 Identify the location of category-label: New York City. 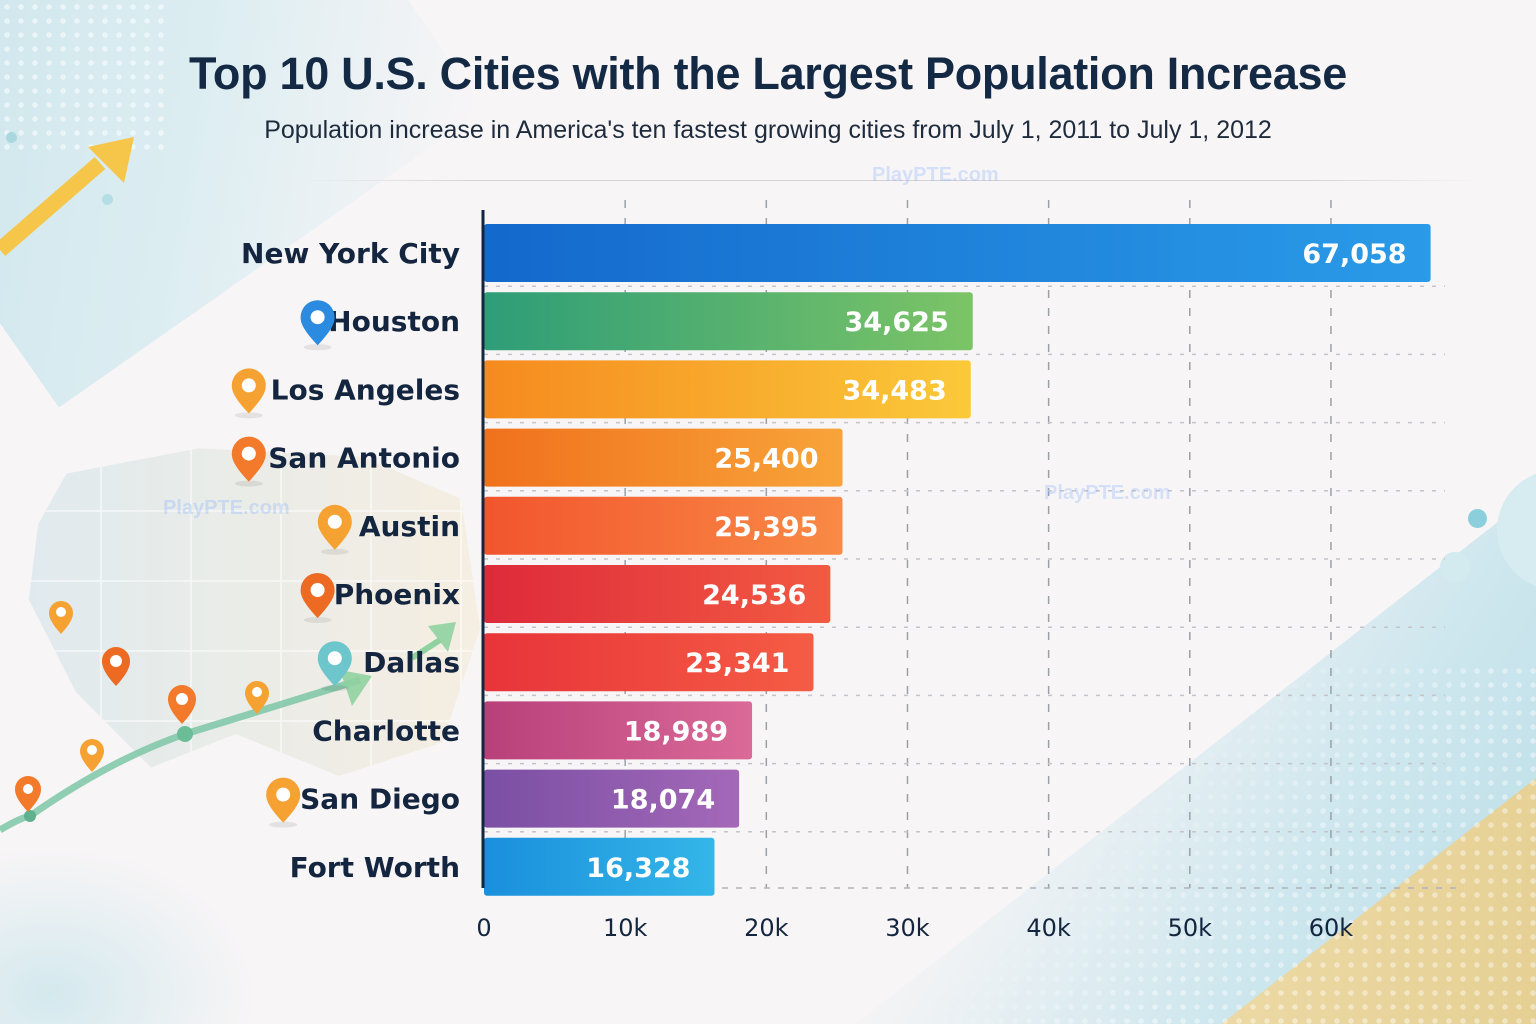
(350, 253).